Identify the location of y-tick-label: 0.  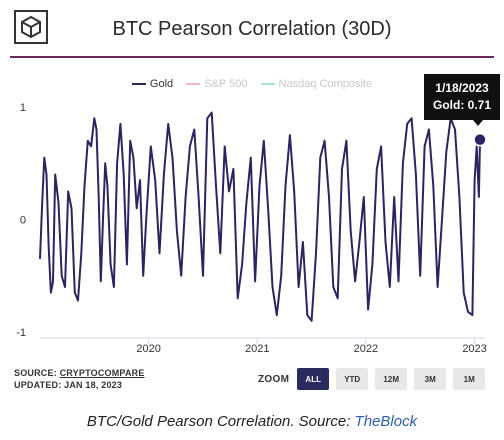
(23, 221).